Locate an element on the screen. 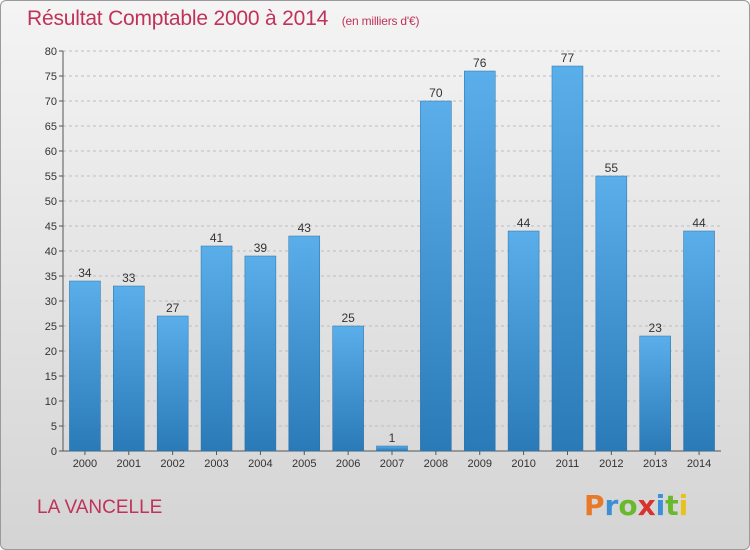 This screenshot has width=750, height=550. chart-subtitle: (en milliers d'€) is located at coordinates (380, 21).